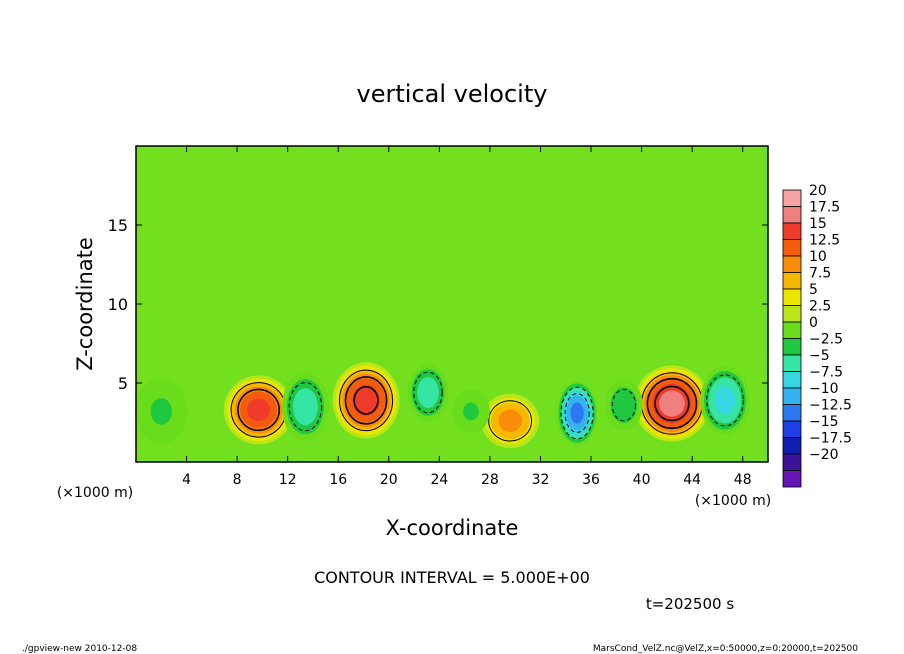 This screenshot has width=904, height=654. Describe the element at coordinates (824, 389) in the screenshot. I see `colorbar-label: −10` at that location.